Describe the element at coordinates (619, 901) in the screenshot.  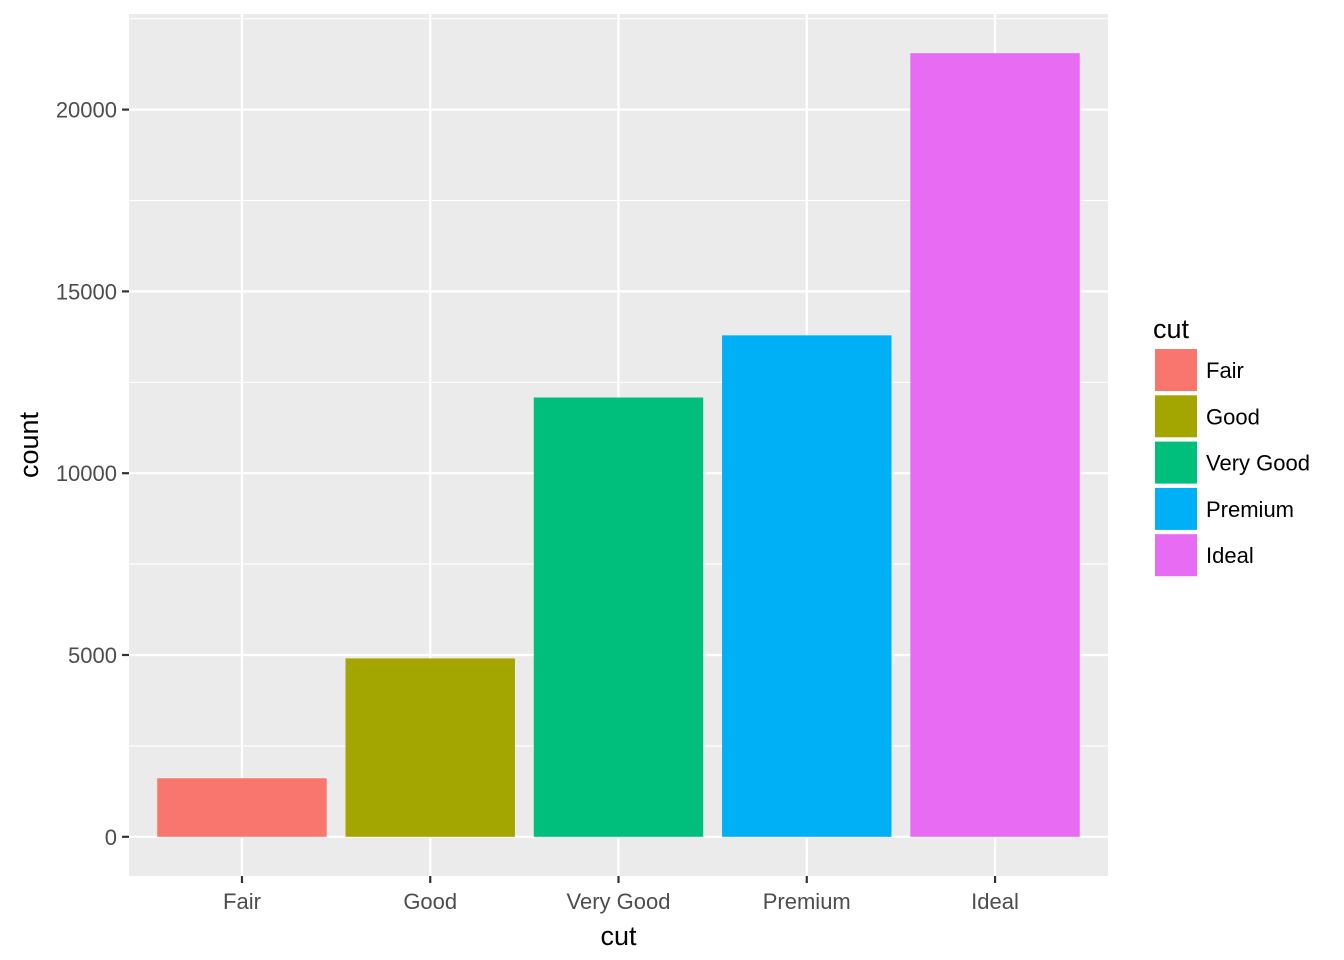
I see `x-tick-label: Very Good` at that location.